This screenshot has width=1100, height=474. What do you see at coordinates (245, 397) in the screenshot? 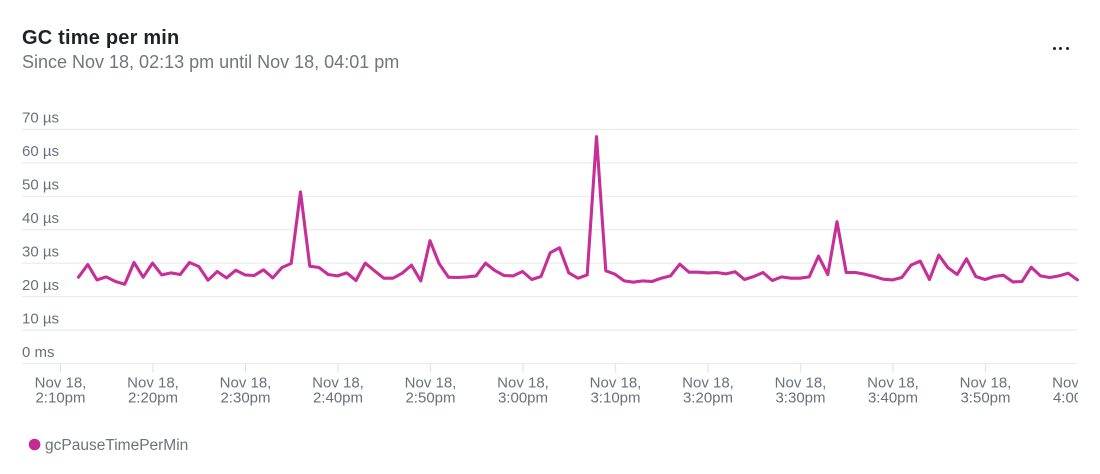
I see `svg-text: 2:30pm` at bounding box center [245, 397].